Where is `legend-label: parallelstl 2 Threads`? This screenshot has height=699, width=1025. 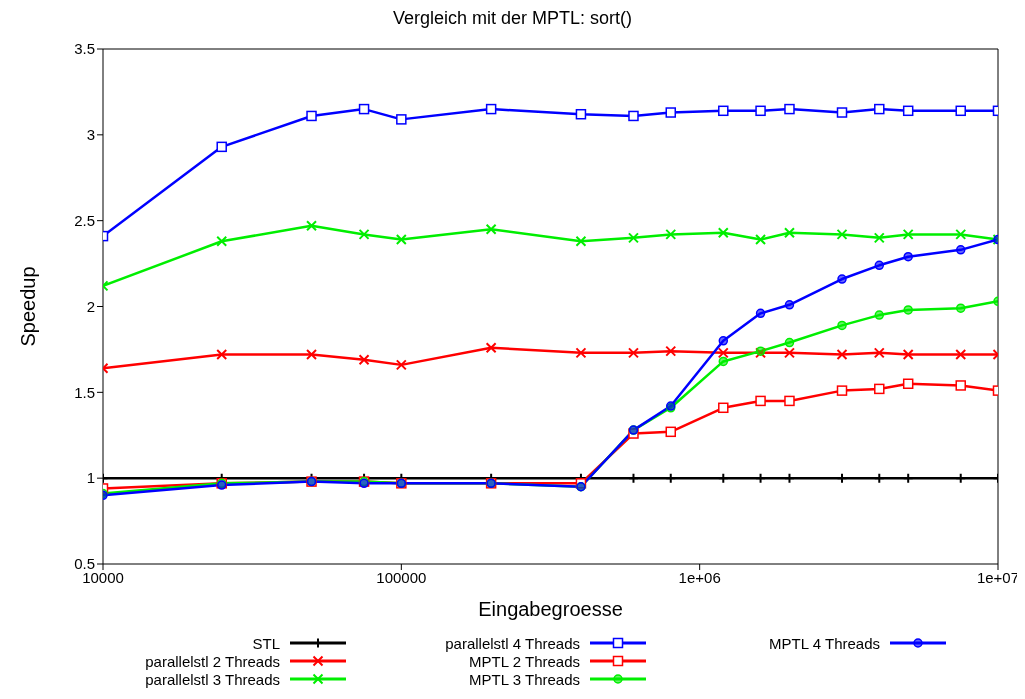 legend-label: parallelstl 2 Threads is located at coordinates (212, 661).